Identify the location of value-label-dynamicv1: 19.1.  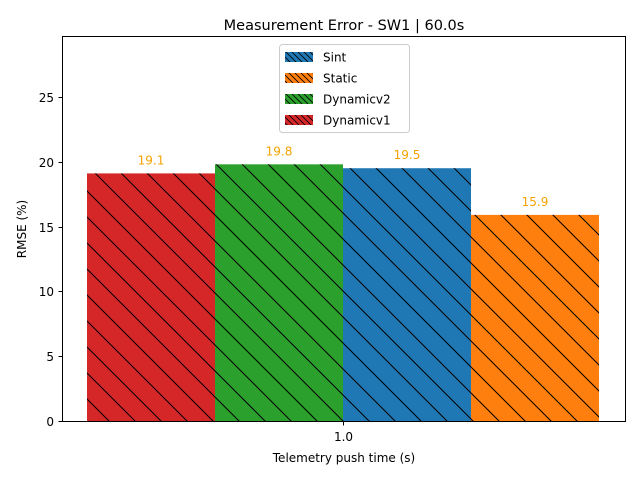
(151, 160).